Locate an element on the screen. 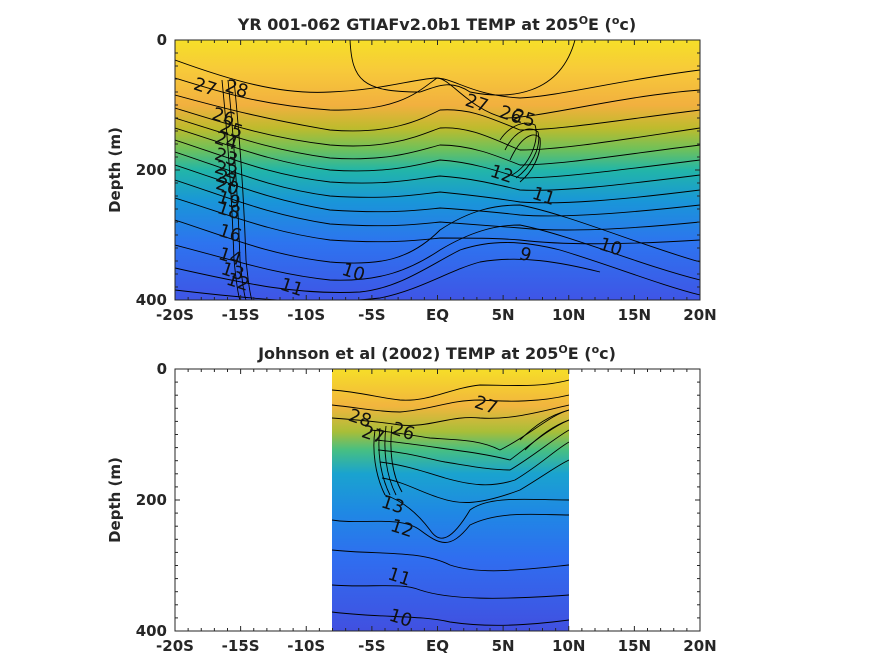 The image size is (875, 656). panel-2-field is located at coordinates (450, 500).